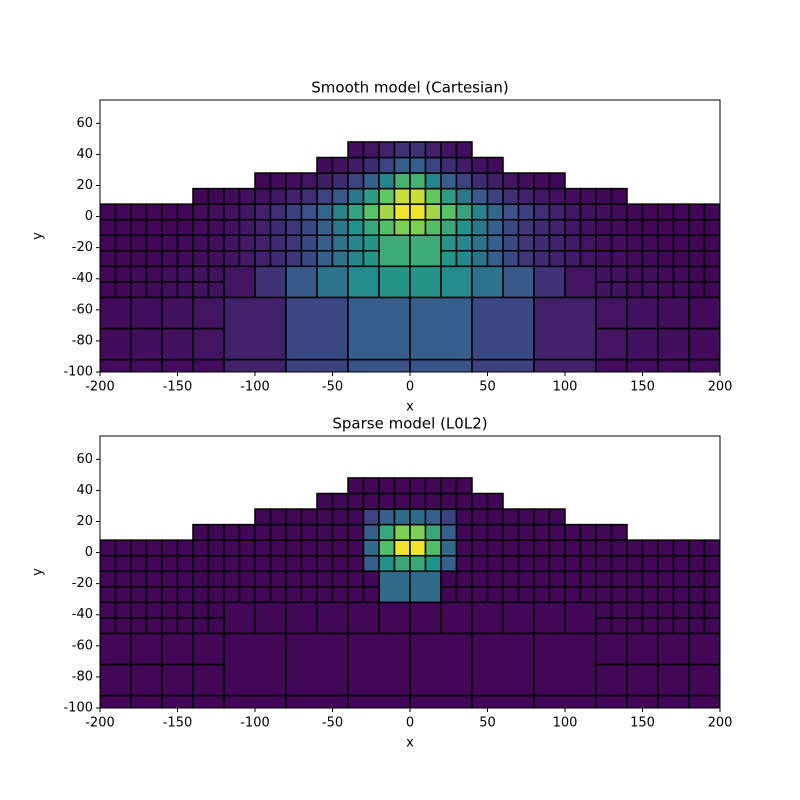  Describe the element at coordinates (38, 236) in the screenshot. I see `y-axis-label: y` at that location.